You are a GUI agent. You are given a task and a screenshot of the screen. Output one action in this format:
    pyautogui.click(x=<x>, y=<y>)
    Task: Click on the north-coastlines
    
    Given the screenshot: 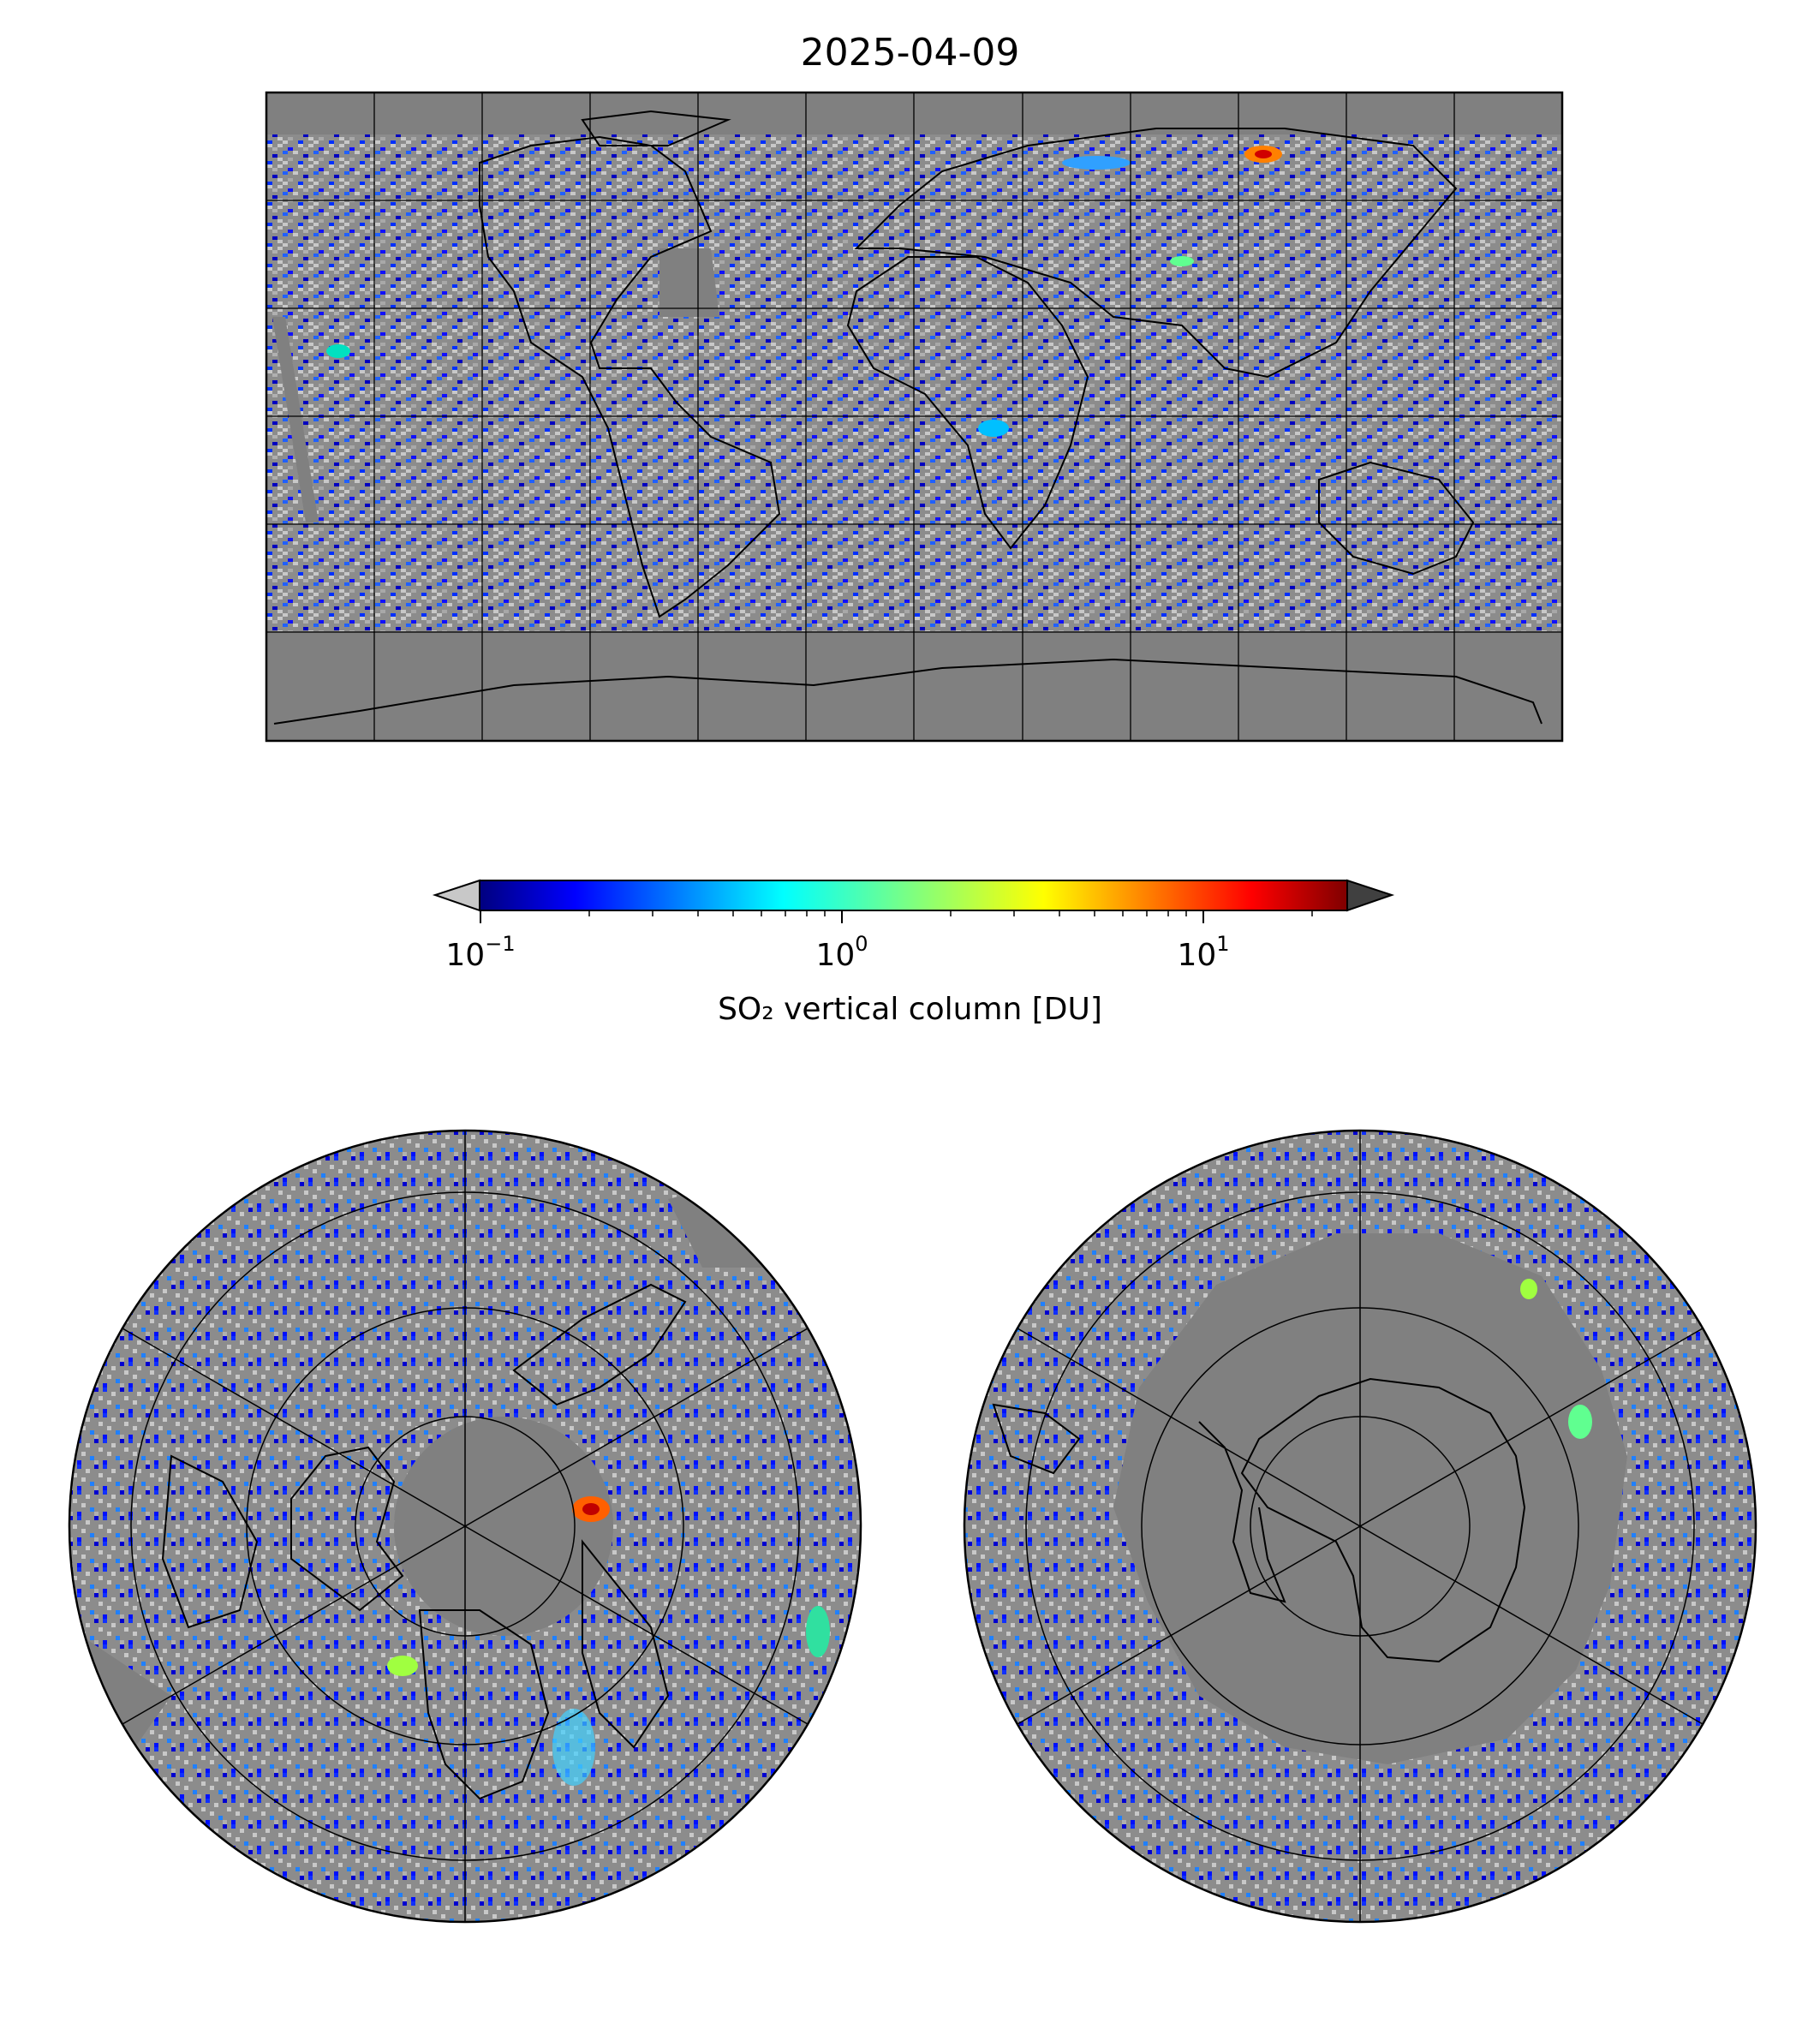 What is the action you would take?
    pyautogui.click(x=424, y=1541)
    